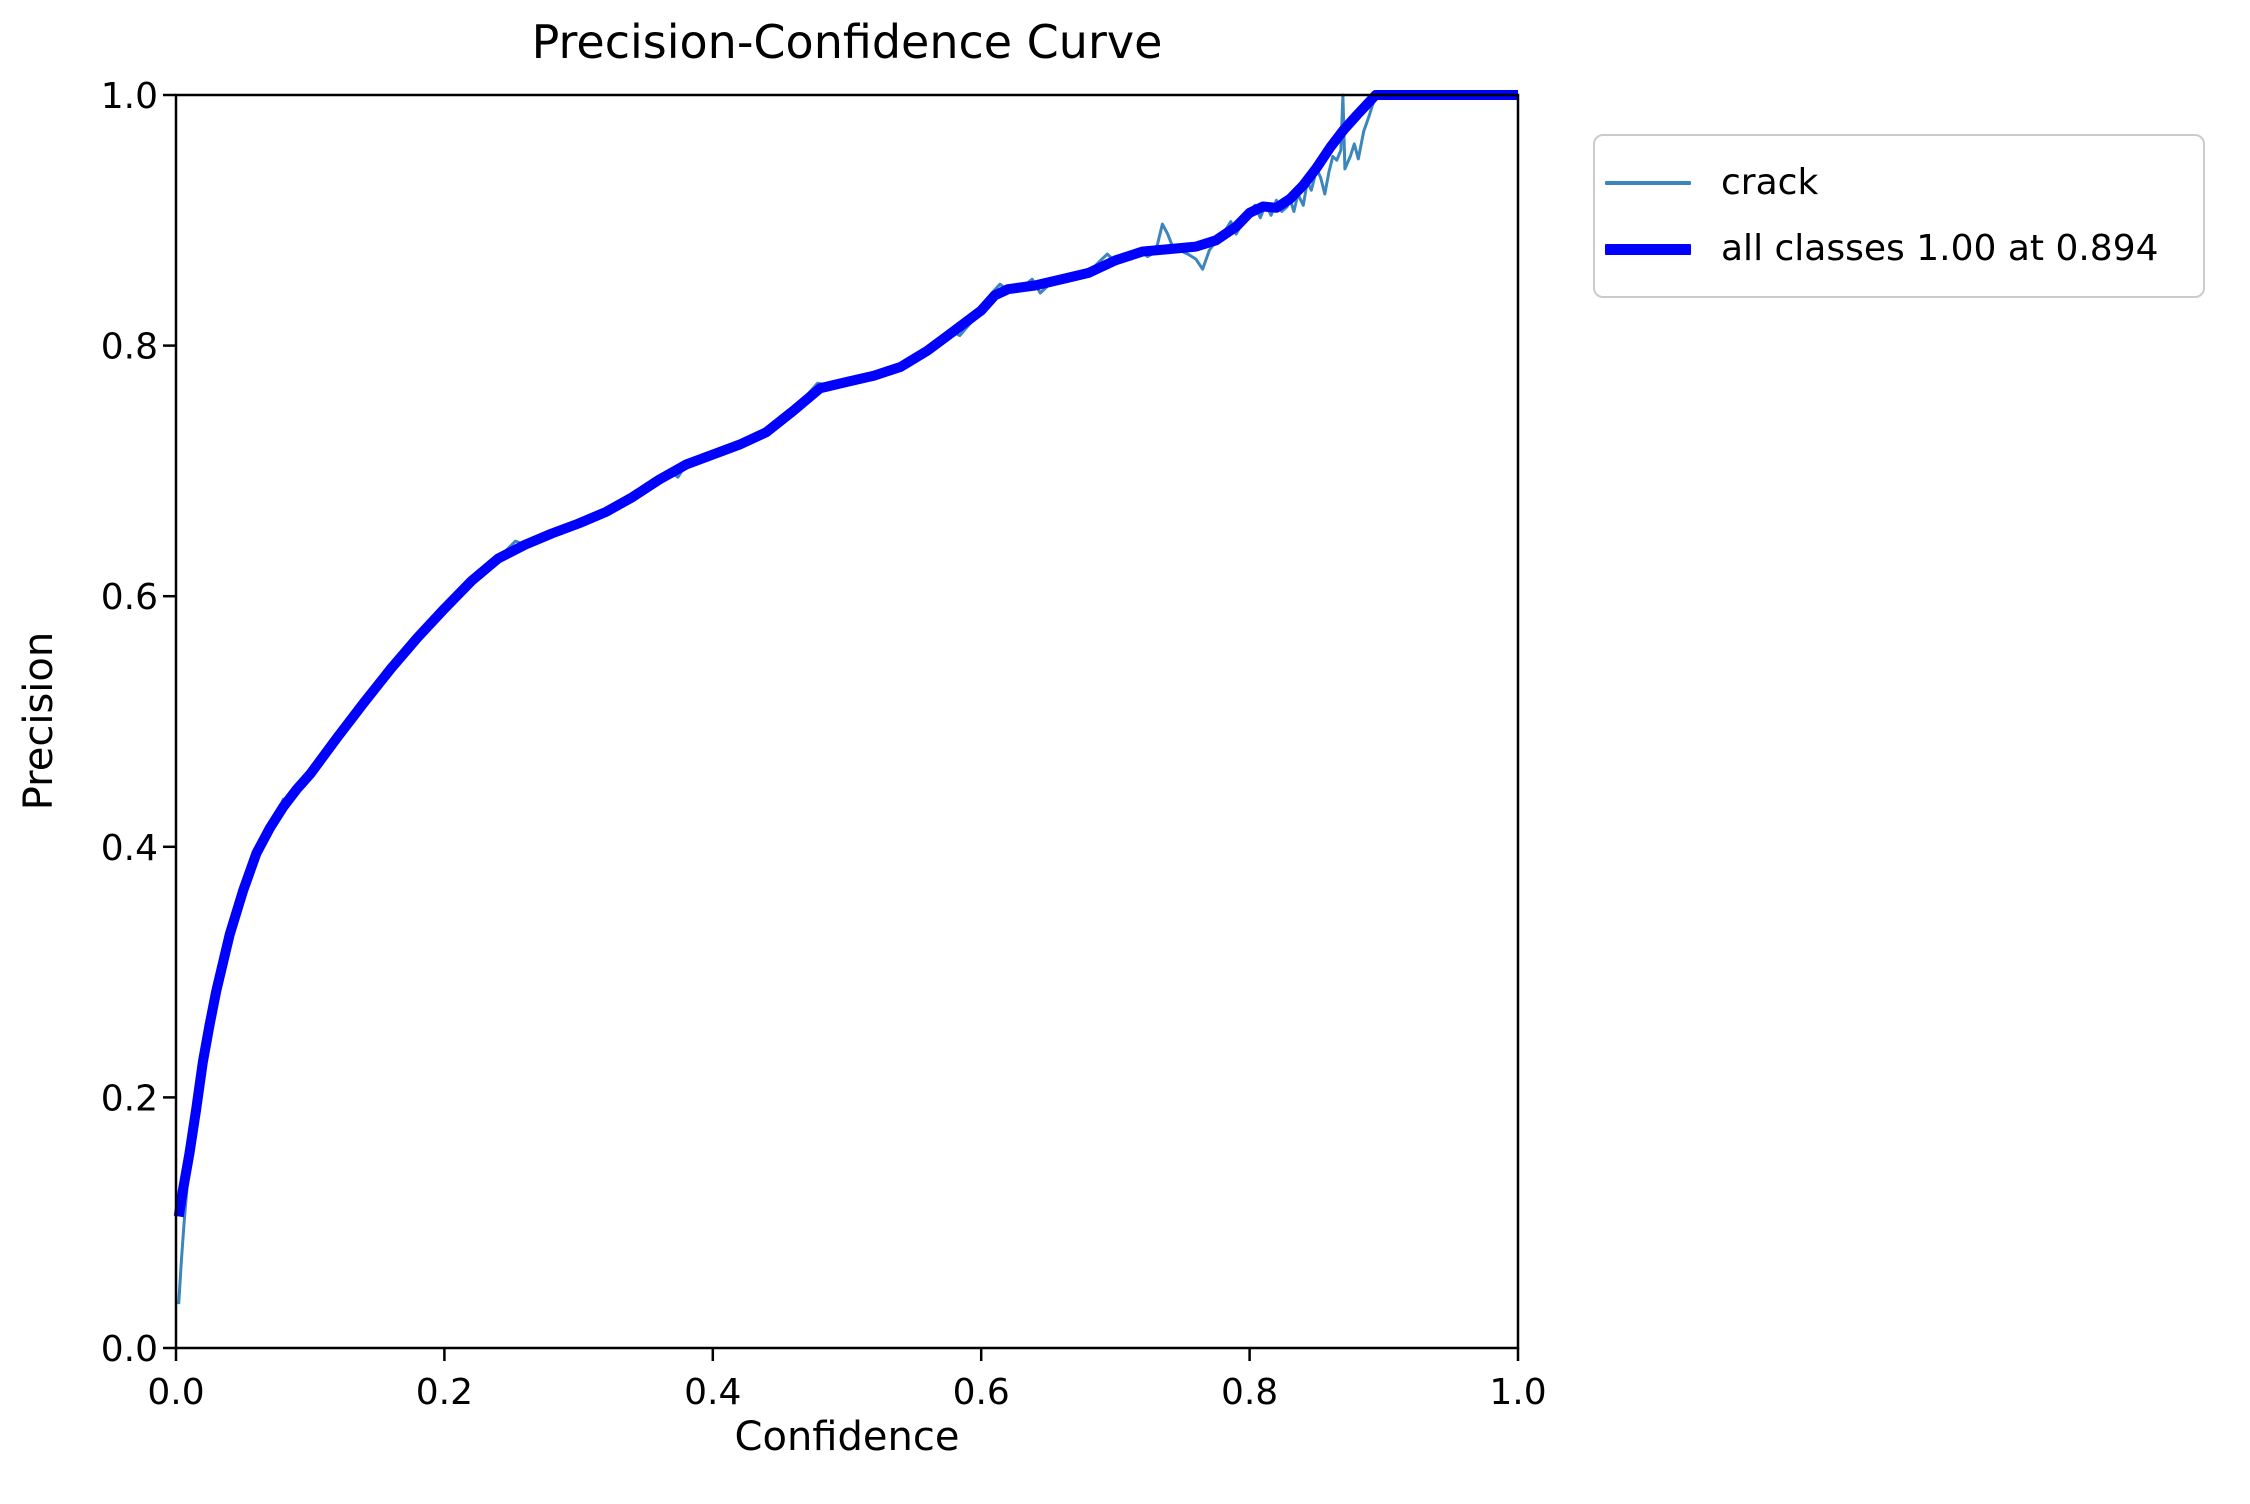 This screenshot has height=1504, width=2250. What do you see at coordinates (1899, 216) in the screenshot?
I see `legend-box: crack all classes 1.00 at 0.894` at bounding box center [1899, 216].